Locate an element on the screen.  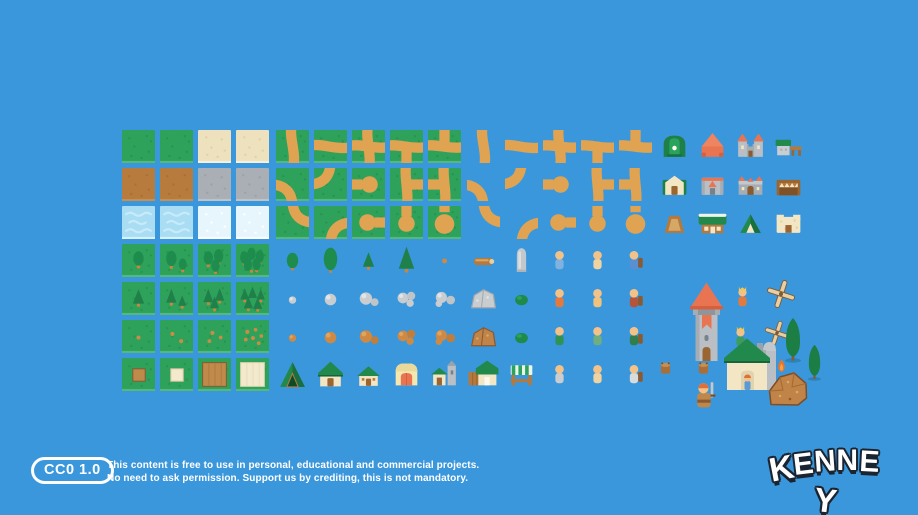
tree-pine-small is located at coordinates (368, 260).